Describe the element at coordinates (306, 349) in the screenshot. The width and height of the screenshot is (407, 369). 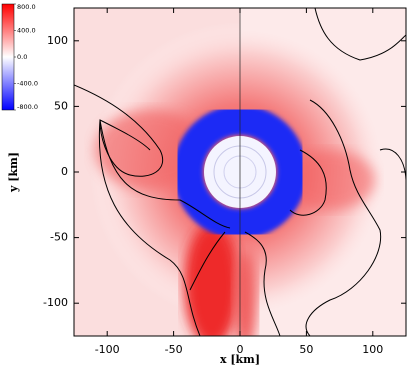
I see `x-tick-label: 50` at that location.